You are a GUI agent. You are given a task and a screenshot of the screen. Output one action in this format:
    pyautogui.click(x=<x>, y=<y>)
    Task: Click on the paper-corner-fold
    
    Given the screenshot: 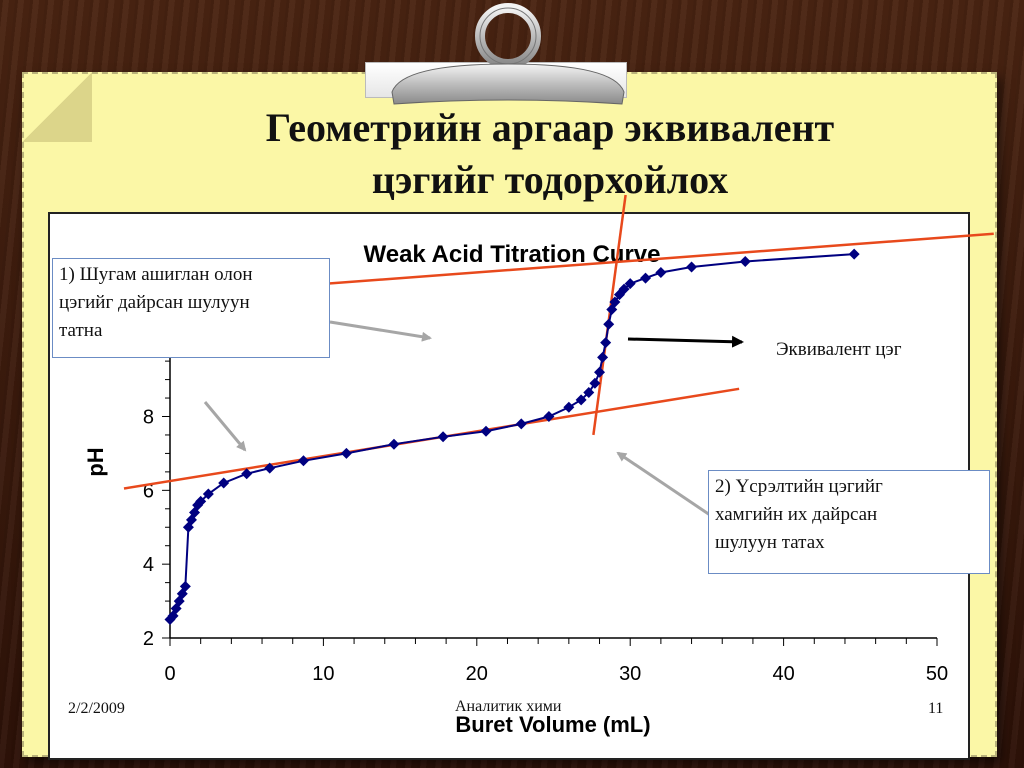 What is the action you would take?
    pyautogui.click(x=57, y=107)
    